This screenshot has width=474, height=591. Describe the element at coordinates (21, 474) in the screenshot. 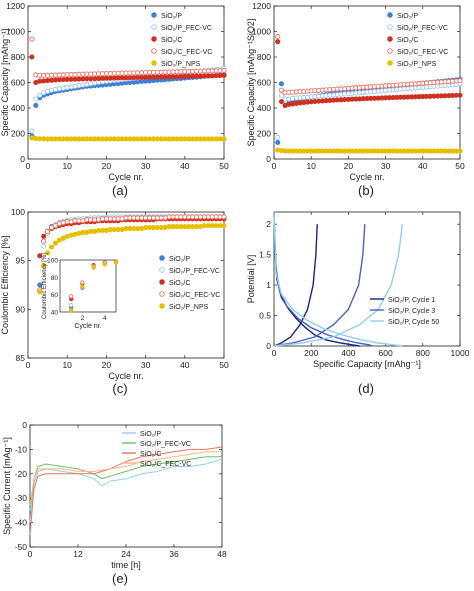

I see `y-tick-label: -20` at that location.